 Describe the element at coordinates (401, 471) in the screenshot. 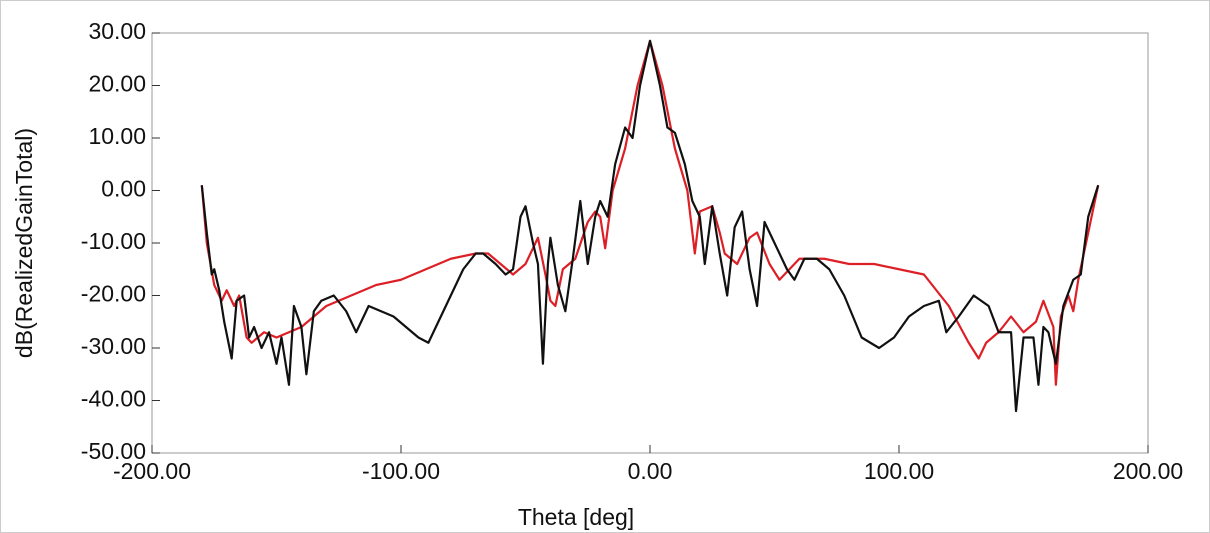

I see `x-tick-label: -100.00` at that location.